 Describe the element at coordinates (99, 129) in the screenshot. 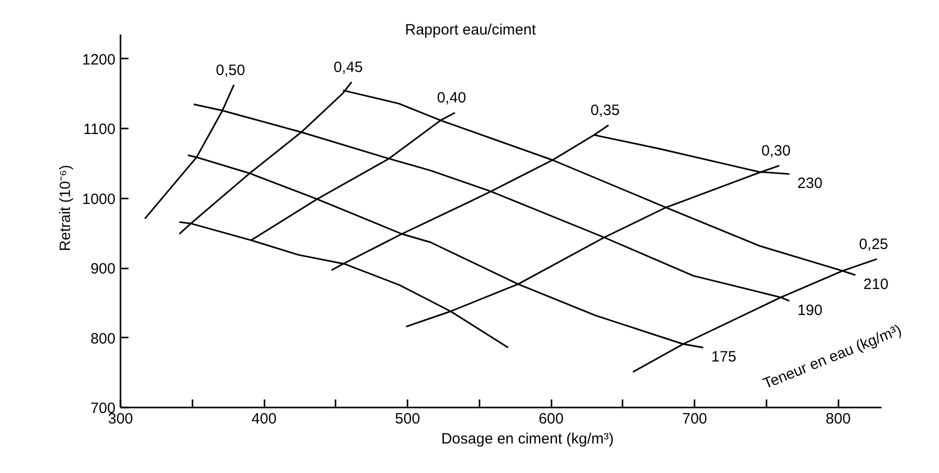

I see `y-tick-label: 1100` at that location.